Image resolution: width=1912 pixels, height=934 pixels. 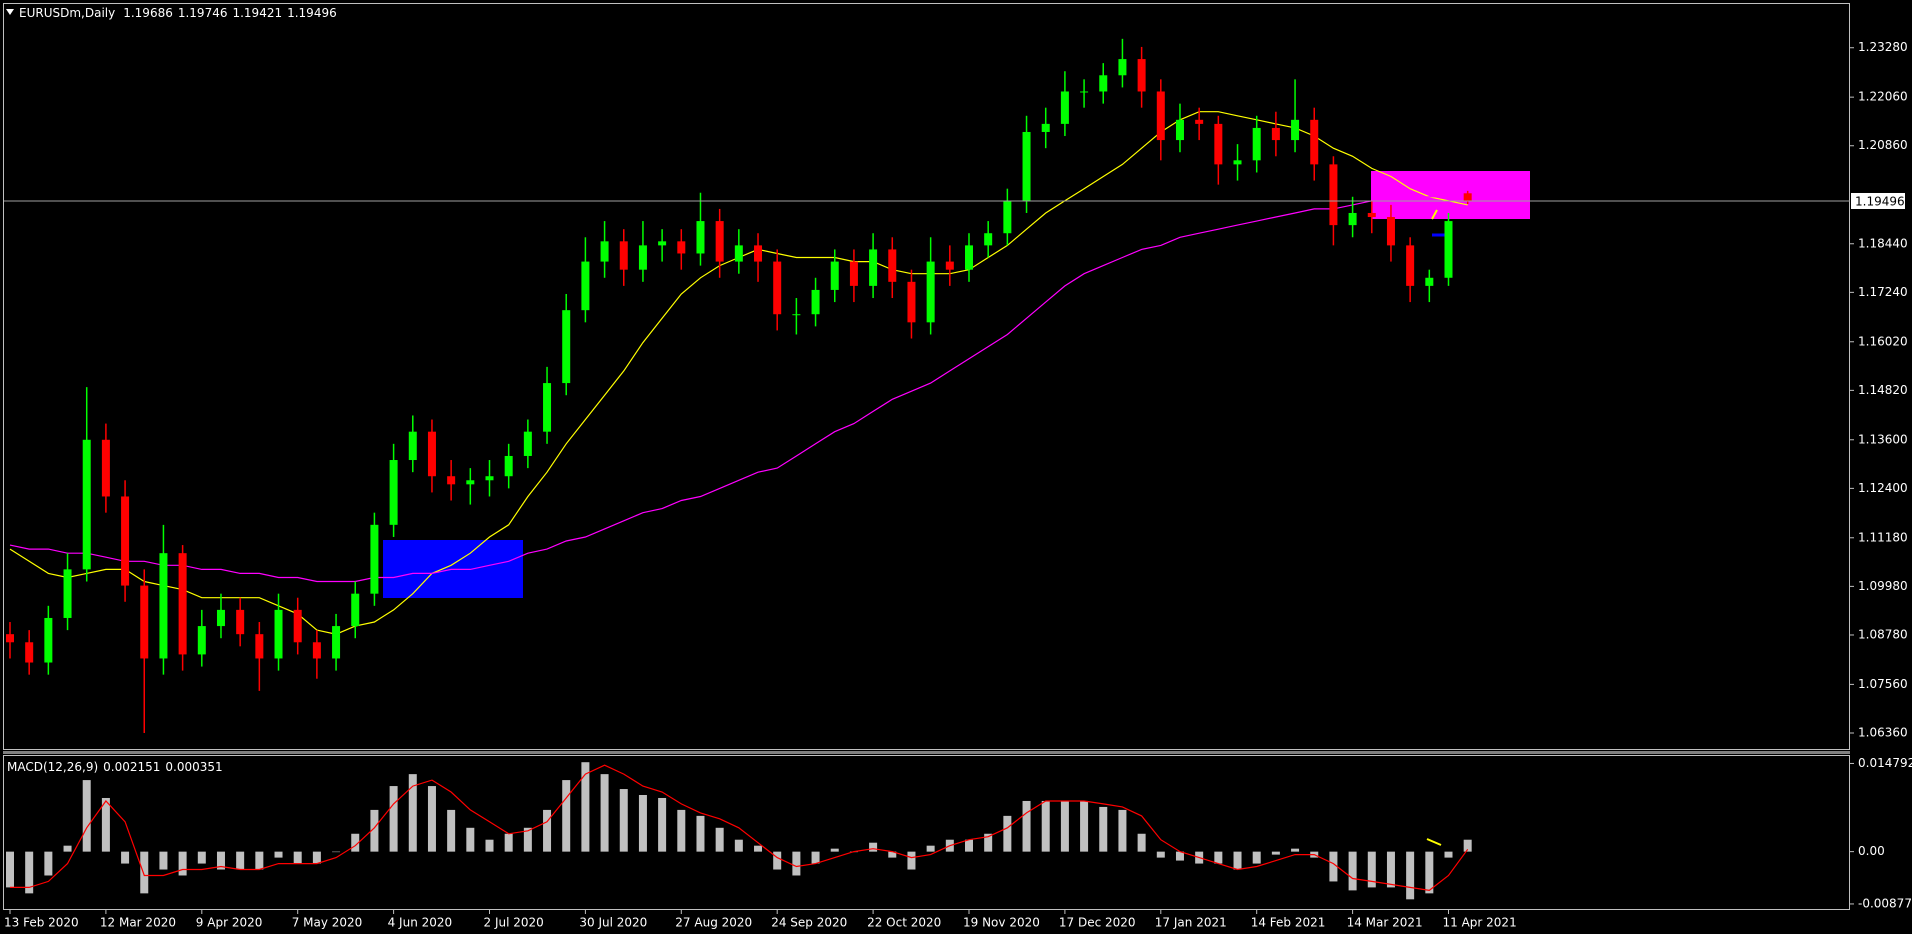 What do you see at coordinates (138, 923) in the screenshot?
I see `x-tick-label: 12 Mar 2020` at bounding box center [138, 923].